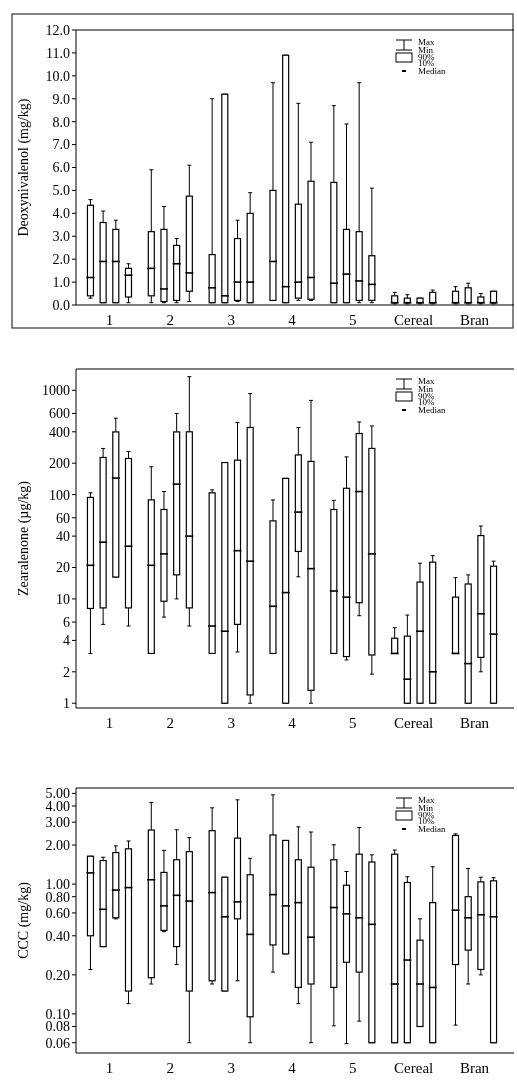  What do you see at coordinates (61, 260) in the screenshot?
I see `y-tick-label: 2.0` at bounding box center [61, 260].